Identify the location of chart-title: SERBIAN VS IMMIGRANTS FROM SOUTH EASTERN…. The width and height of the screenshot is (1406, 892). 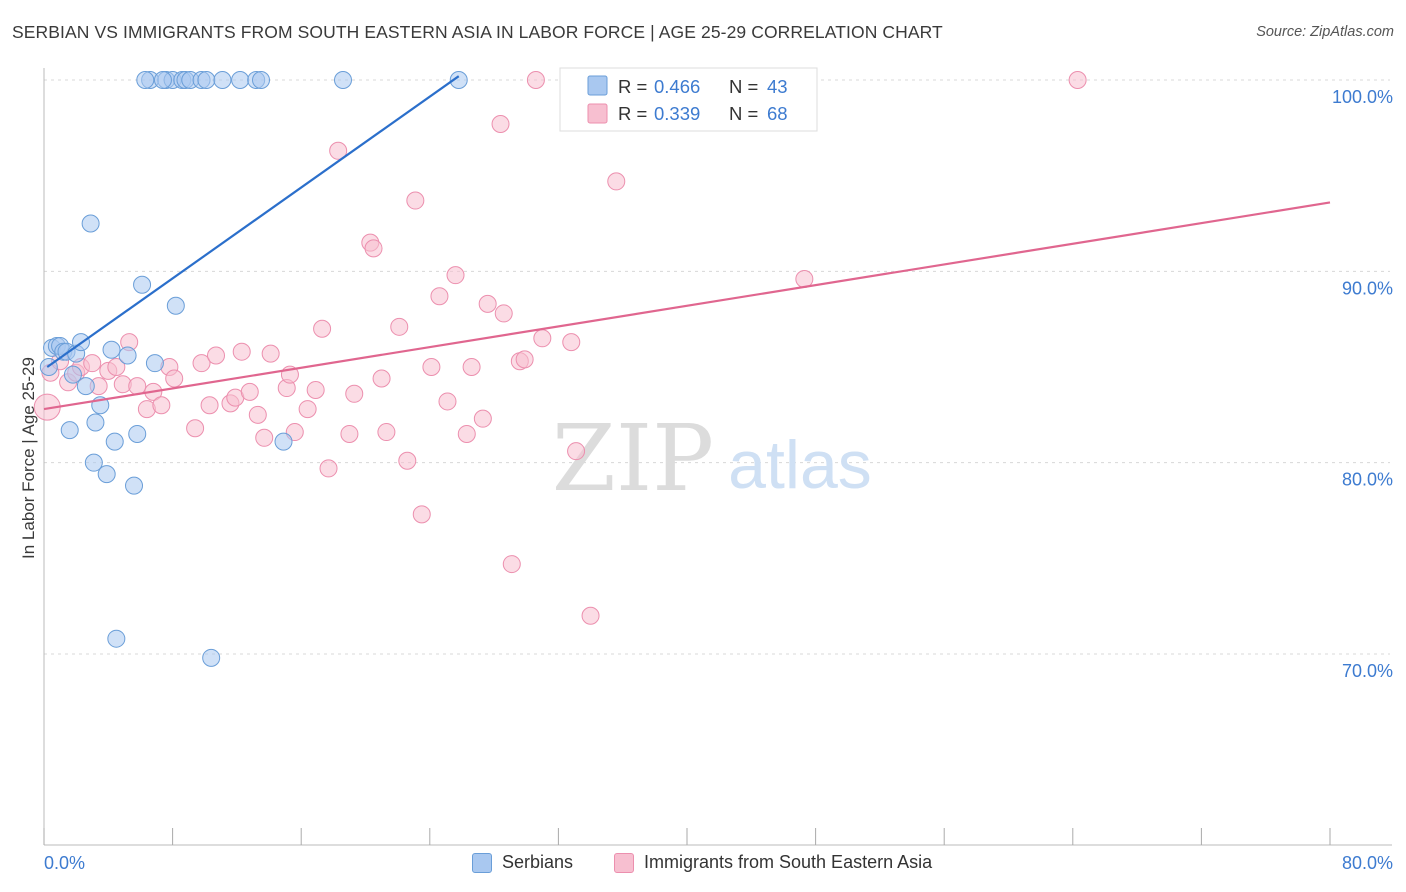
(477, 32).